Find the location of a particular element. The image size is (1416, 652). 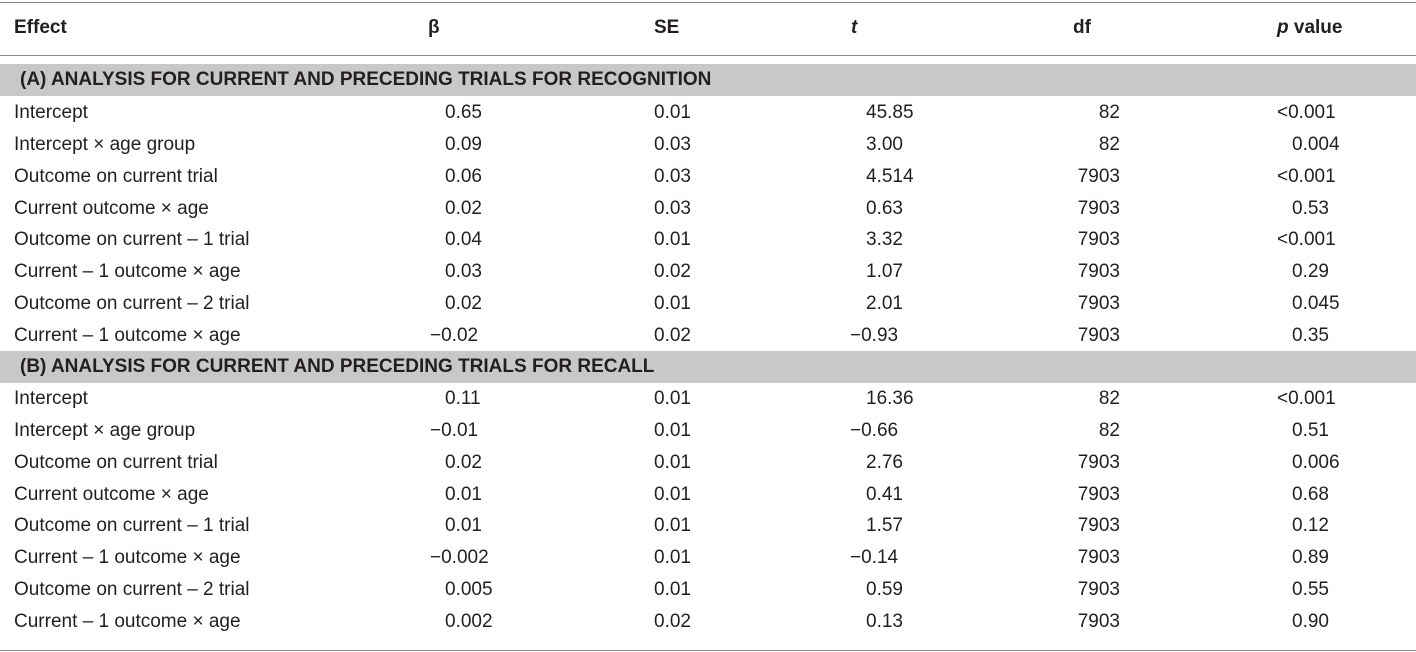

cell-t: 4.514 is located at coordinates (890, 176).